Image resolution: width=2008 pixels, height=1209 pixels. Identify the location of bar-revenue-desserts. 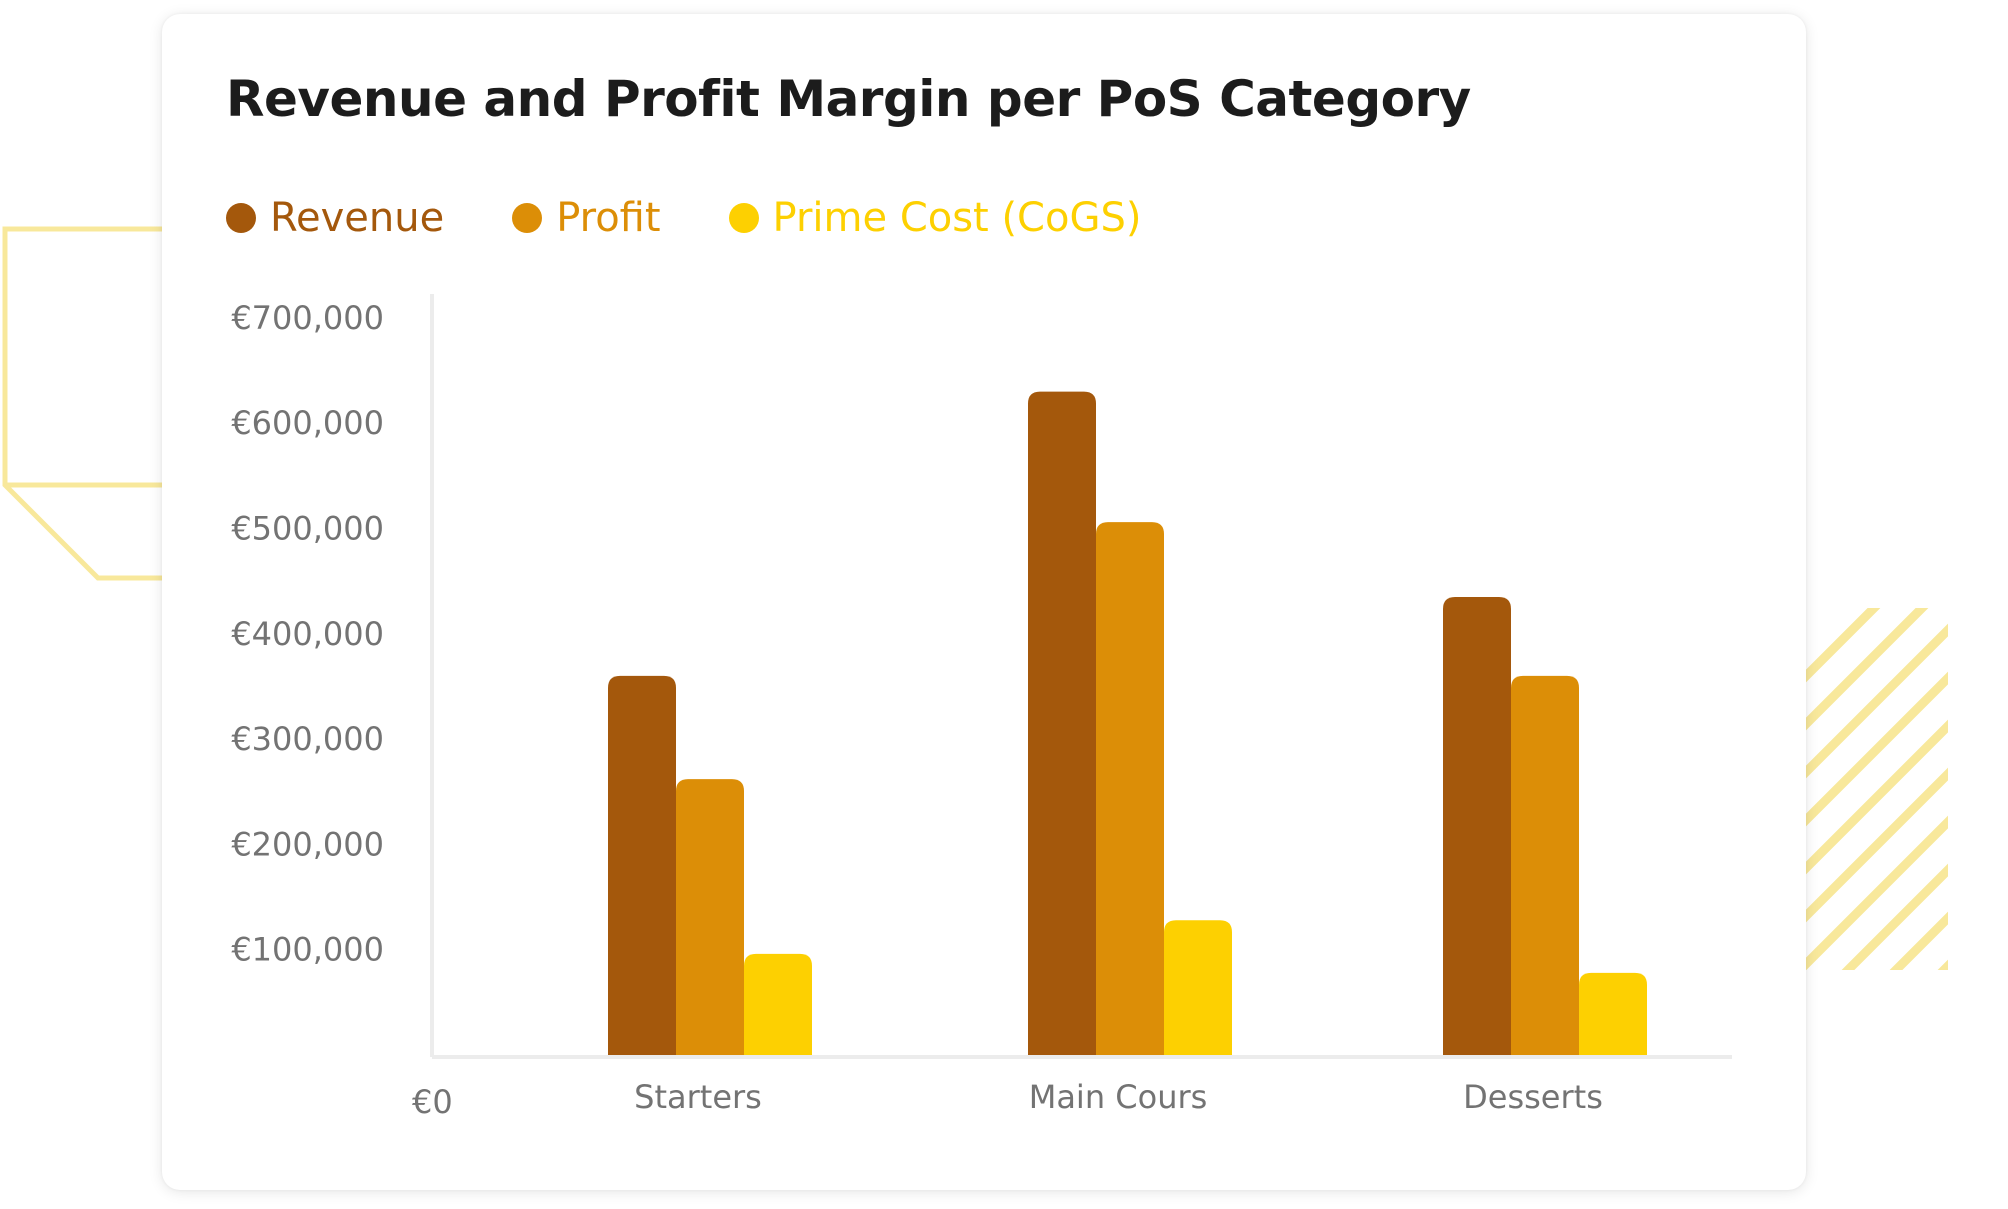
(1477, 825).